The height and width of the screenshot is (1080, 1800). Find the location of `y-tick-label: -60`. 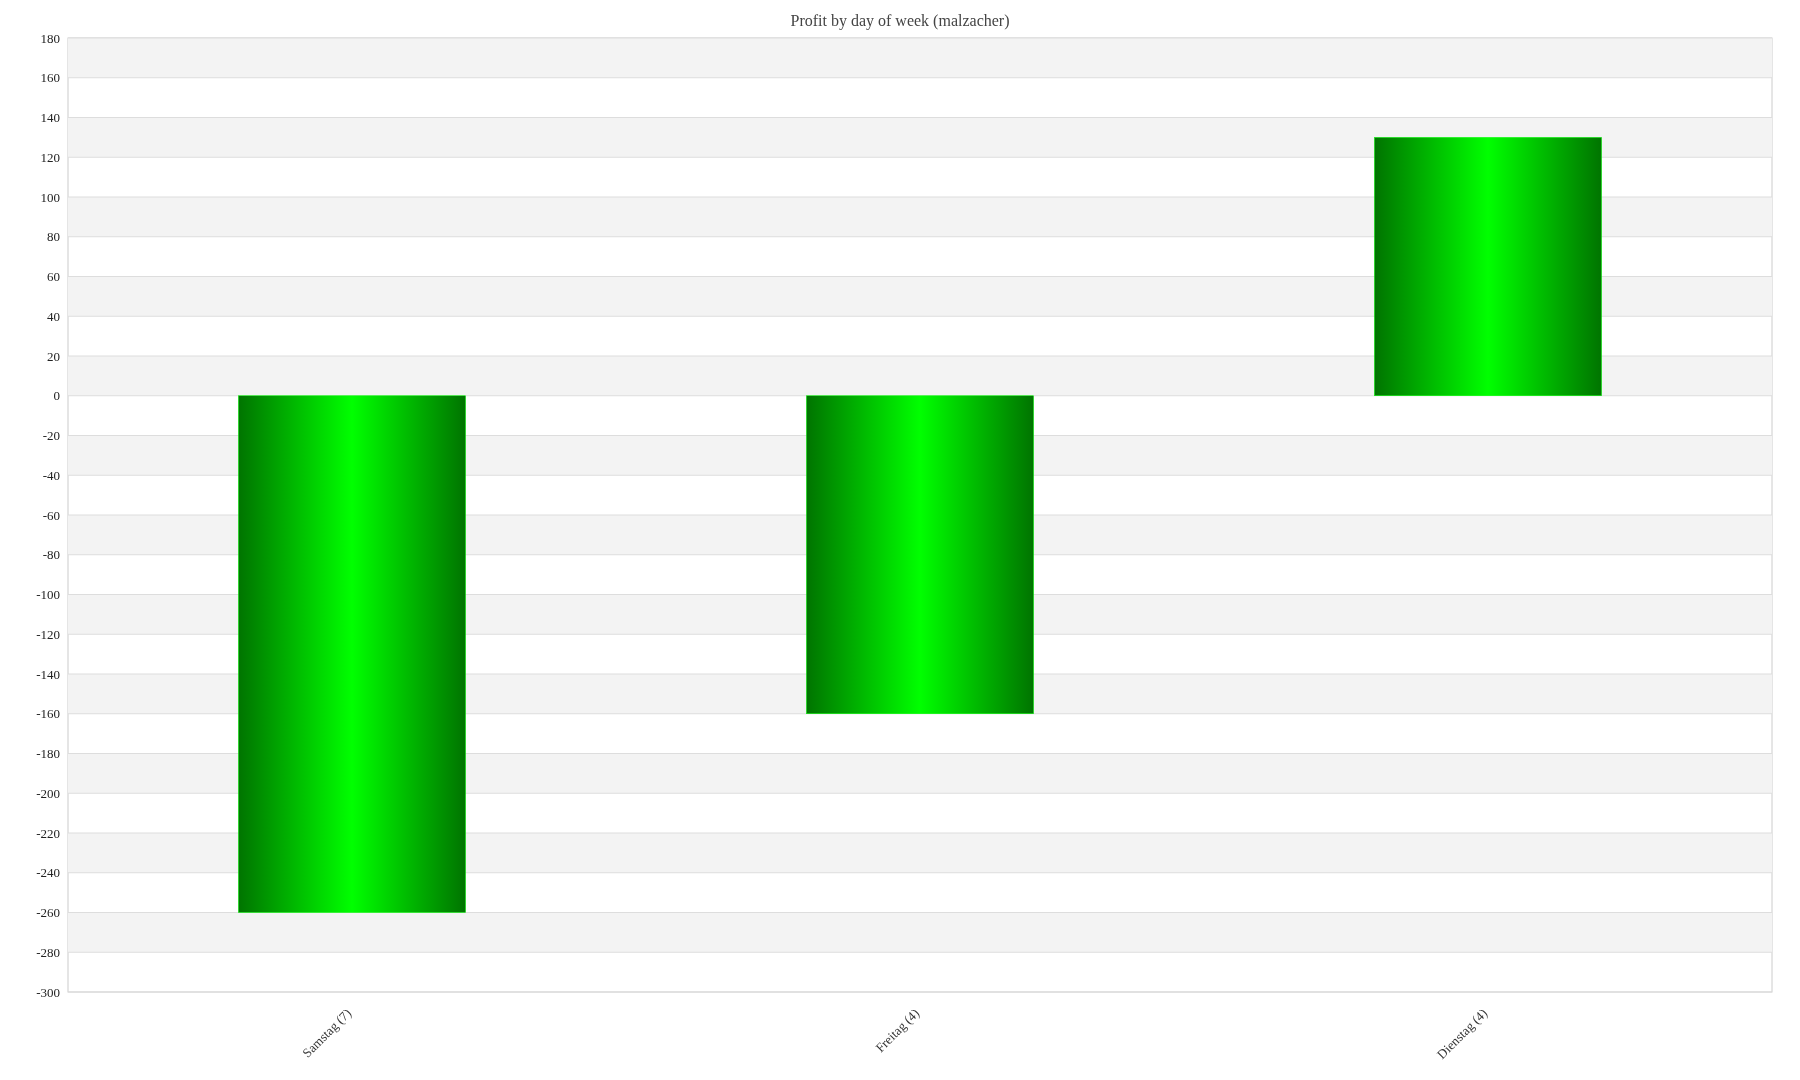

y-tick-label: -60 is located at coordinates (51, 515).